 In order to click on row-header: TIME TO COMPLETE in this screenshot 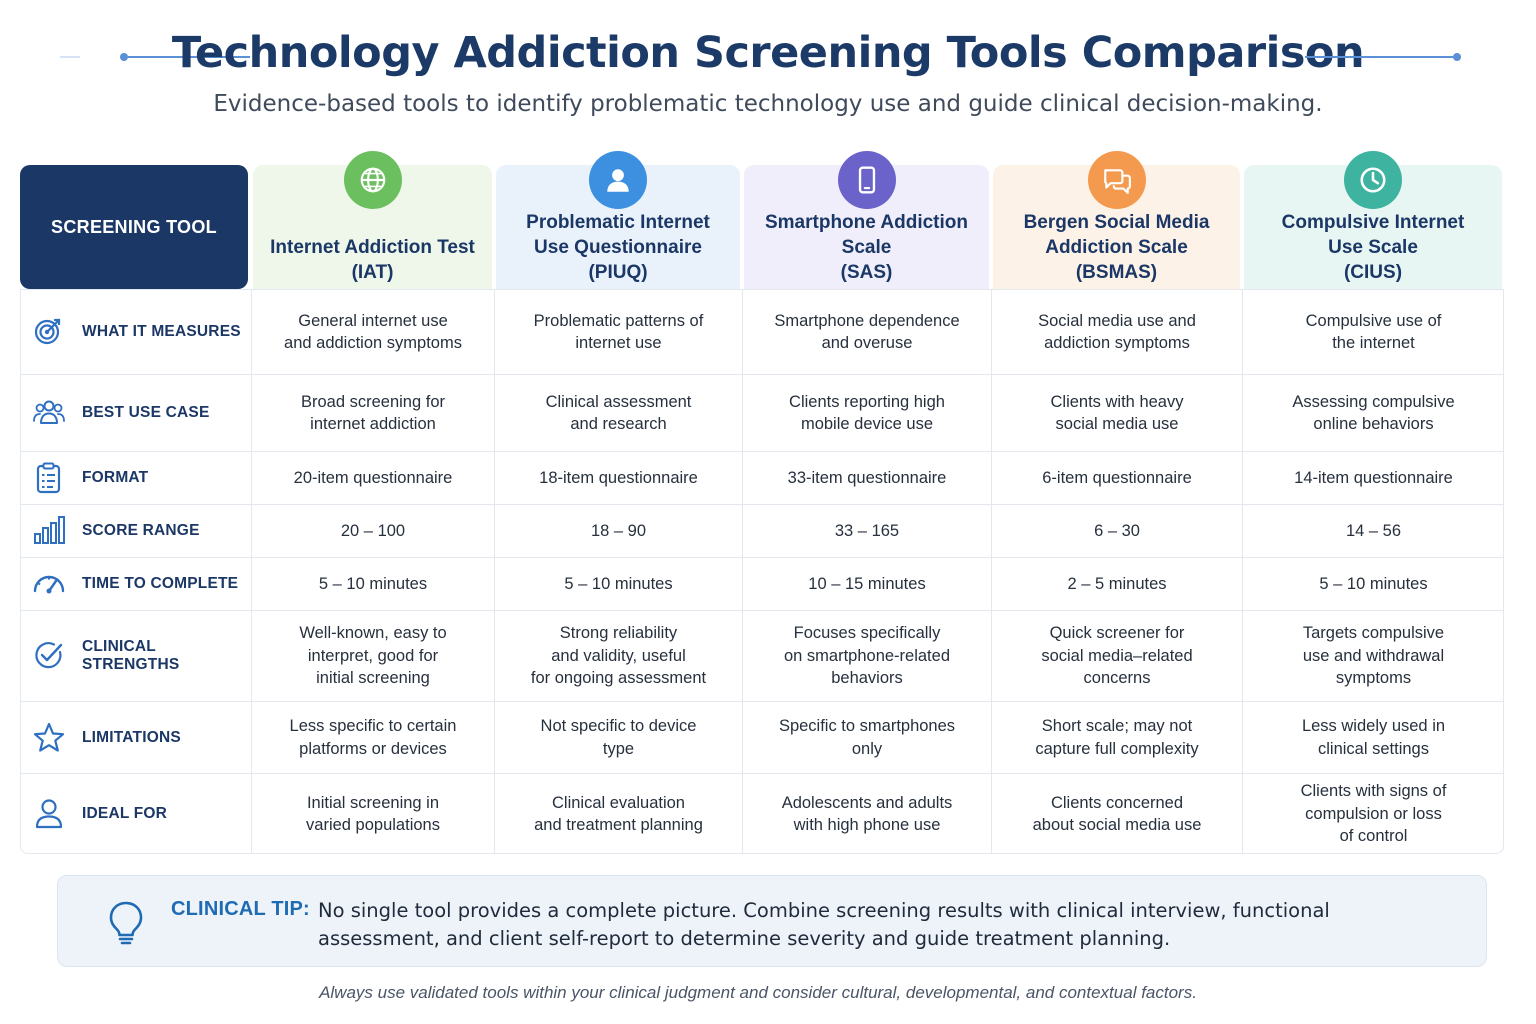, I will do `click(135, 584)`.